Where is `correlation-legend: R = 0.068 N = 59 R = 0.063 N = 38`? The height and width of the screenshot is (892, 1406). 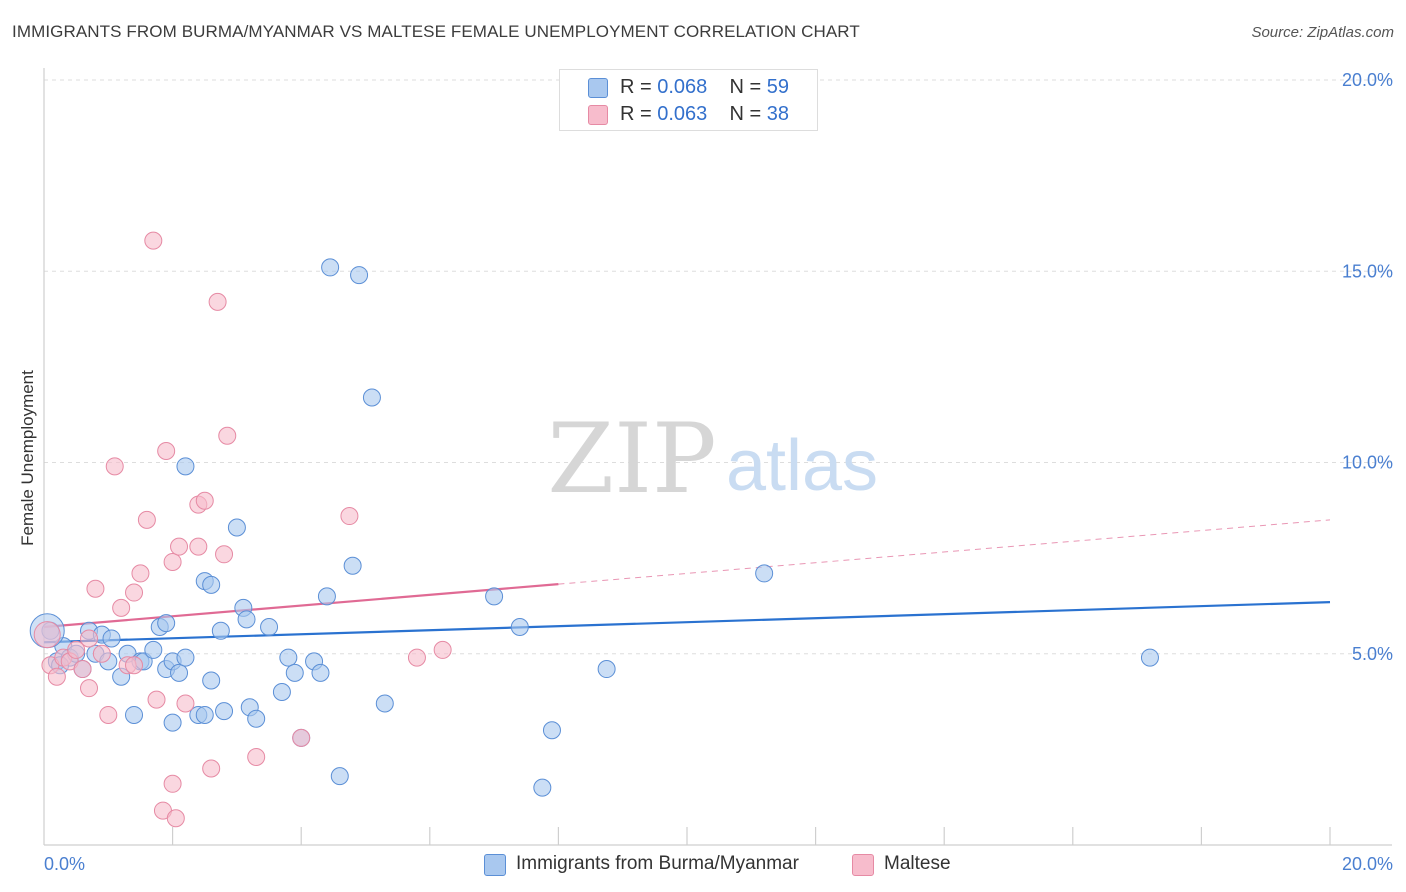
correlation-legend: R = 0.068 N = 59 R = 0.063 N = 38 is located at coordinates (688, 100).